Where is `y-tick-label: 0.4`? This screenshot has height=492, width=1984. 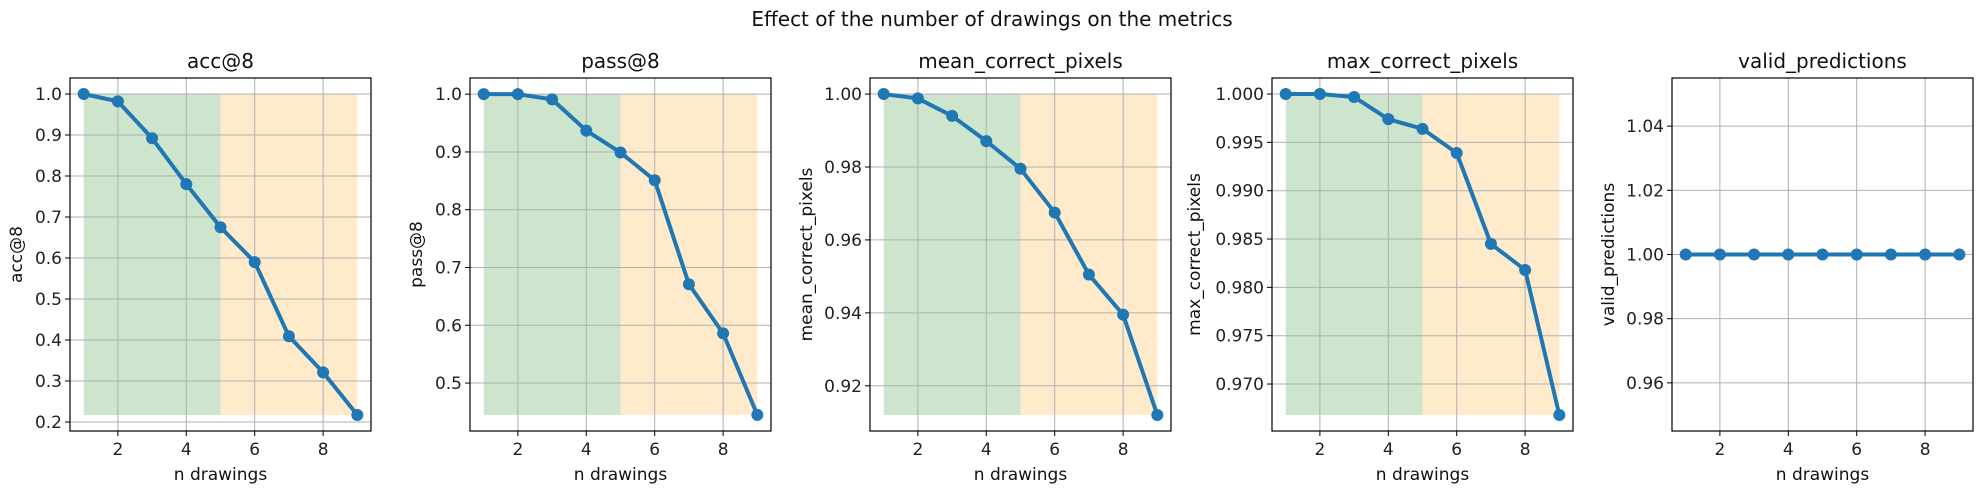 y-tick-label: 0.4 is located at coordinates (48, 341).